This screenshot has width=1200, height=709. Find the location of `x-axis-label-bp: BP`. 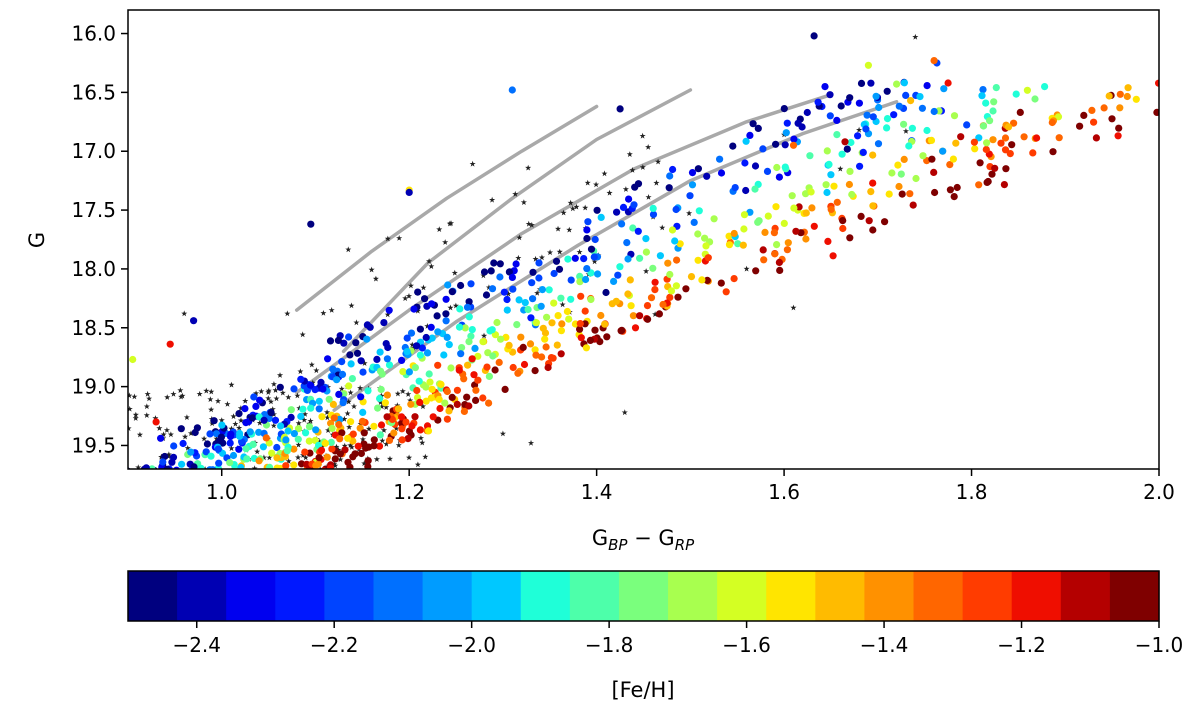

x-axis-label-bp: BP is located at coordinates (618, 545).